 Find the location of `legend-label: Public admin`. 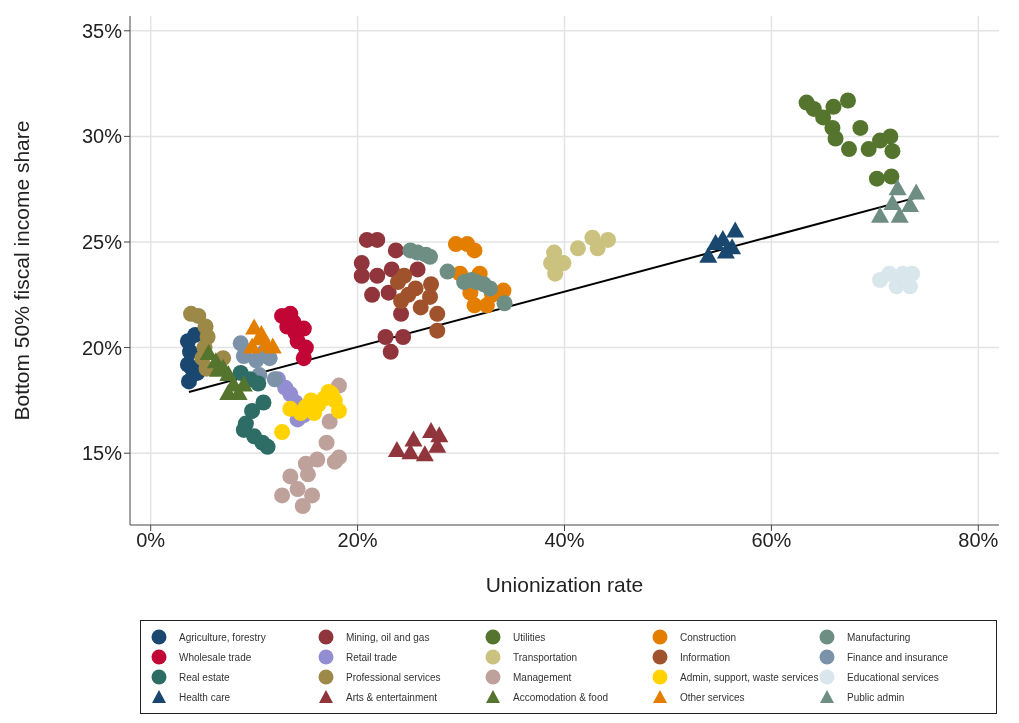

legend-label: Public admin is located at coordinates (876, 697).